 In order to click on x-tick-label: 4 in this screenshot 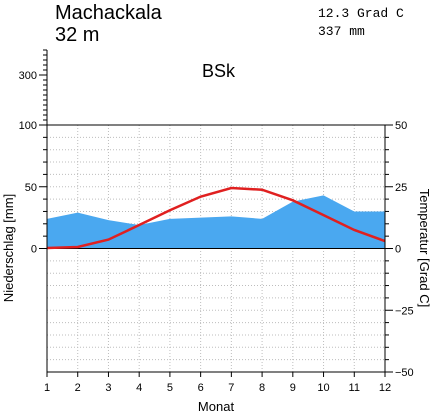, I will do `click(139, 388)`.